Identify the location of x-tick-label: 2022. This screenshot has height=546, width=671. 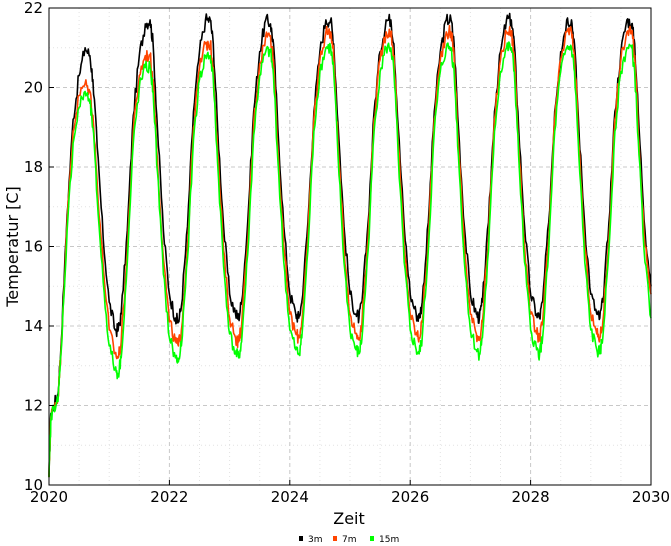
(169, 497).